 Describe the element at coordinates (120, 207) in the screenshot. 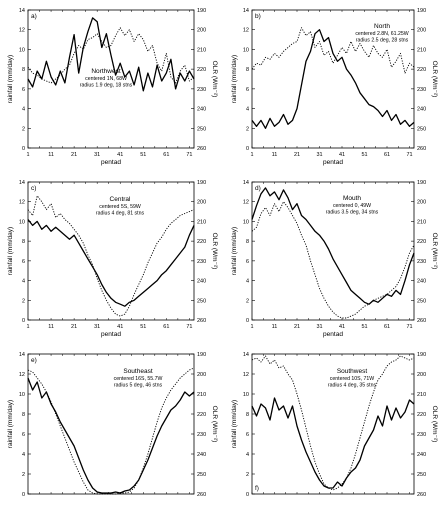

I see `panel-note: centered 5S, 59W` at that location.